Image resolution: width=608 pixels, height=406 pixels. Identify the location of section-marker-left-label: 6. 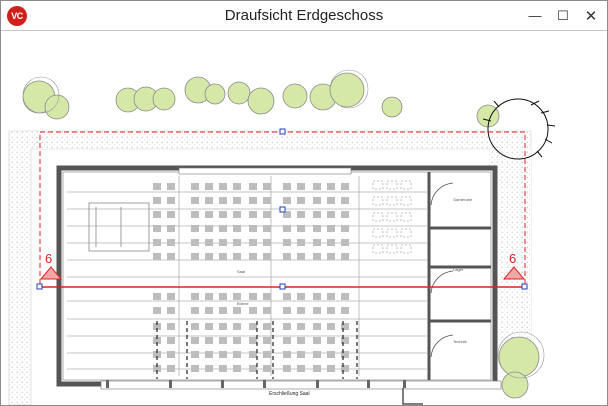
(48, 258).